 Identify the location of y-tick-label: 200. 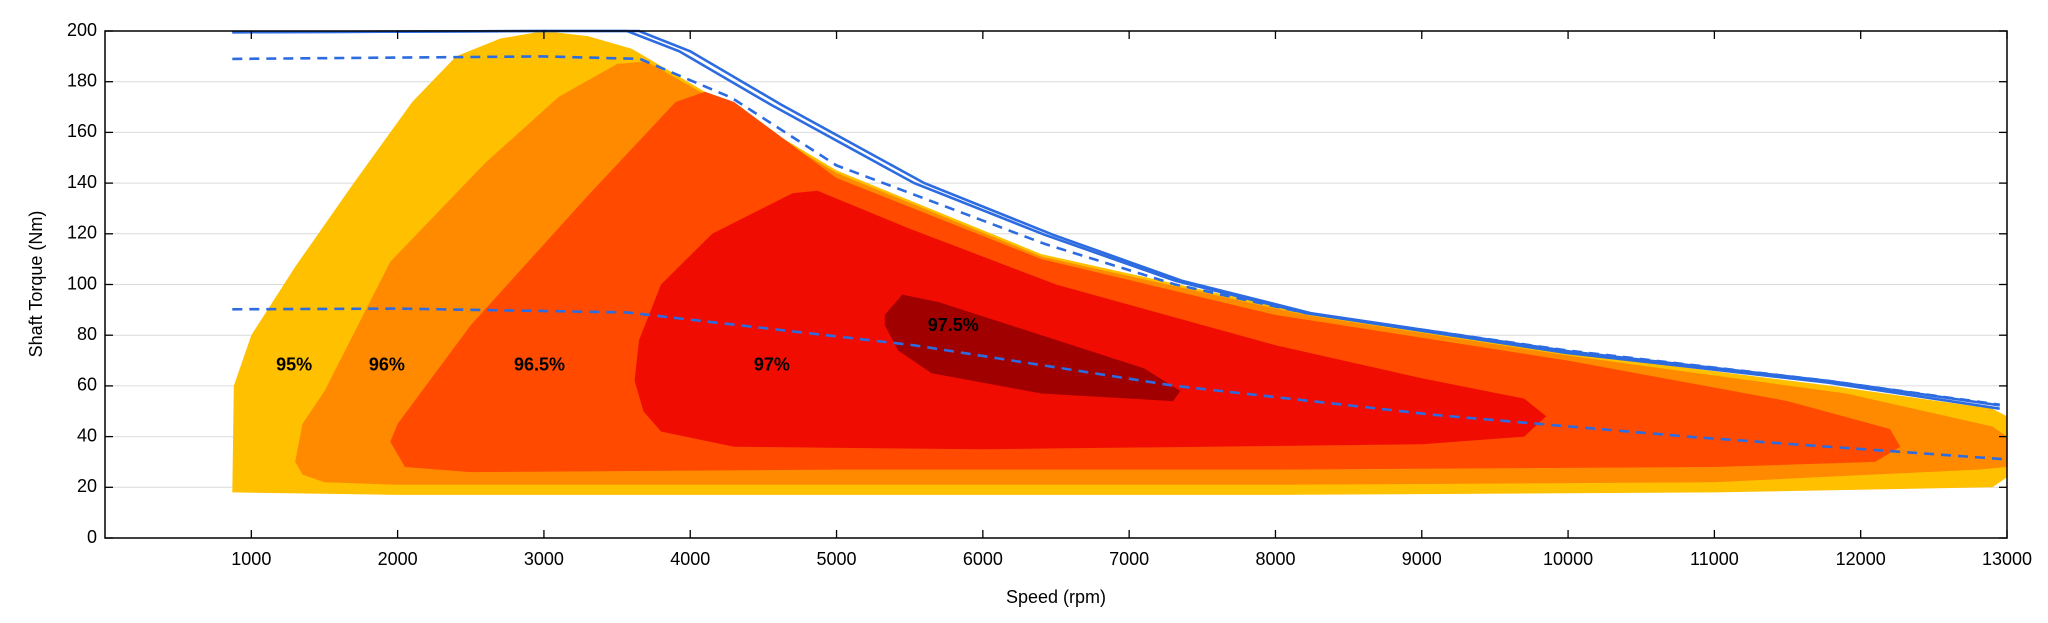
(82, 30).